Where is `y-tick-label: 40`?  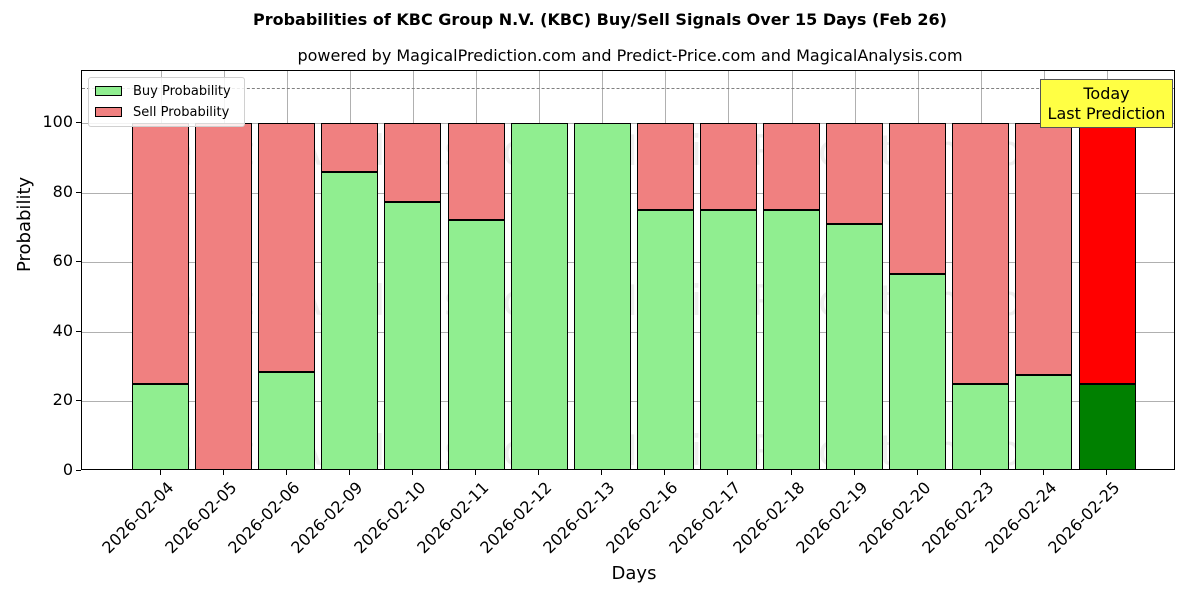 y-tick-label: 40 is located at coordinates (62, 330).